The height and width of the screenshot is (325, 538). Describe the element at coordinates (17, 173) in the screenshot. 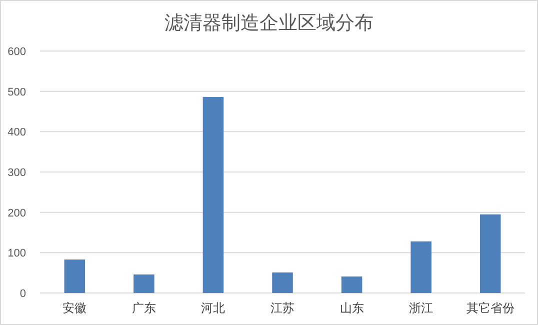

I see `y-tick-label: 300` at that location.